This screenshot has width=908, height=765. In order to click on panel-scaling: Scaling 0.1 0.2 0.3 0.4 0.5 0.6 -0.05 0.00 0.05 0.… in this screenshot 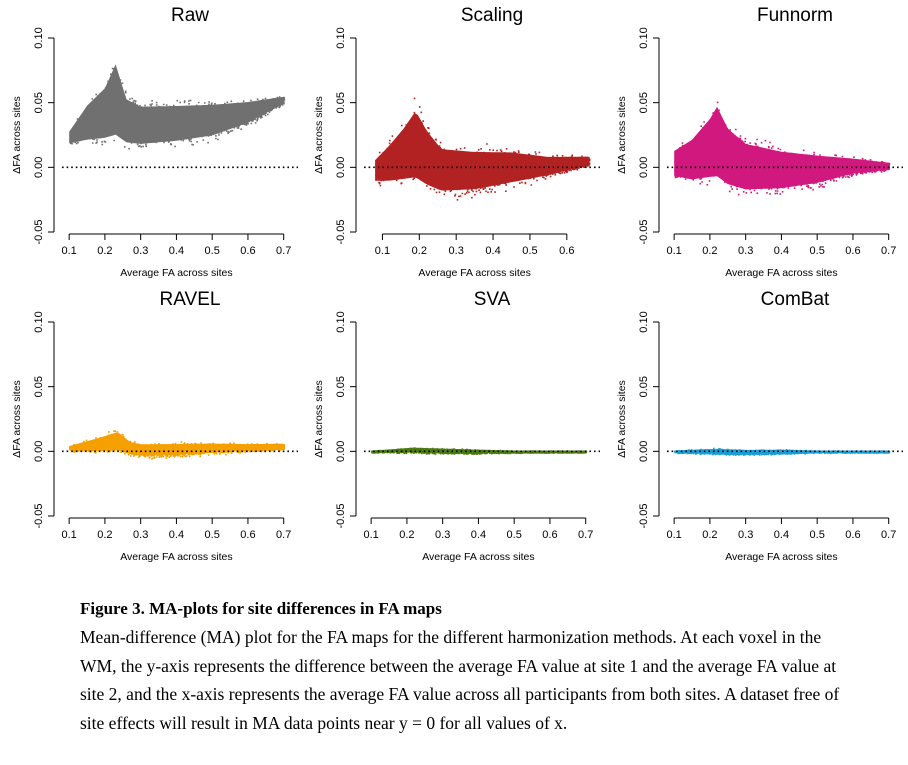, I will do `click(456, 142)`.